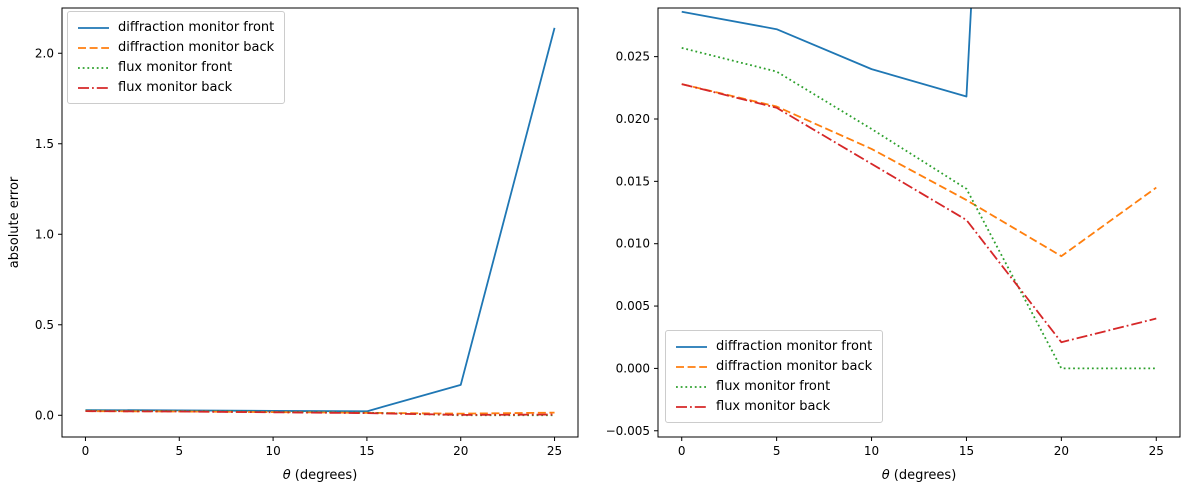  Describe the element at coordinates (44, 325) in the screenshot. I see `y-tick-label: 0.5` at that location.